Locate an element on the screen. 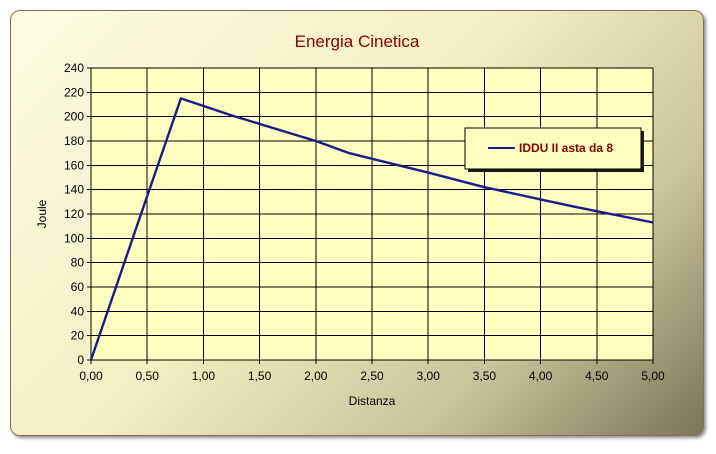 Image resolution: width=716 pixels, height=454 pixels. x-tick-label: 0,00 is located at coordinates (91, 376).